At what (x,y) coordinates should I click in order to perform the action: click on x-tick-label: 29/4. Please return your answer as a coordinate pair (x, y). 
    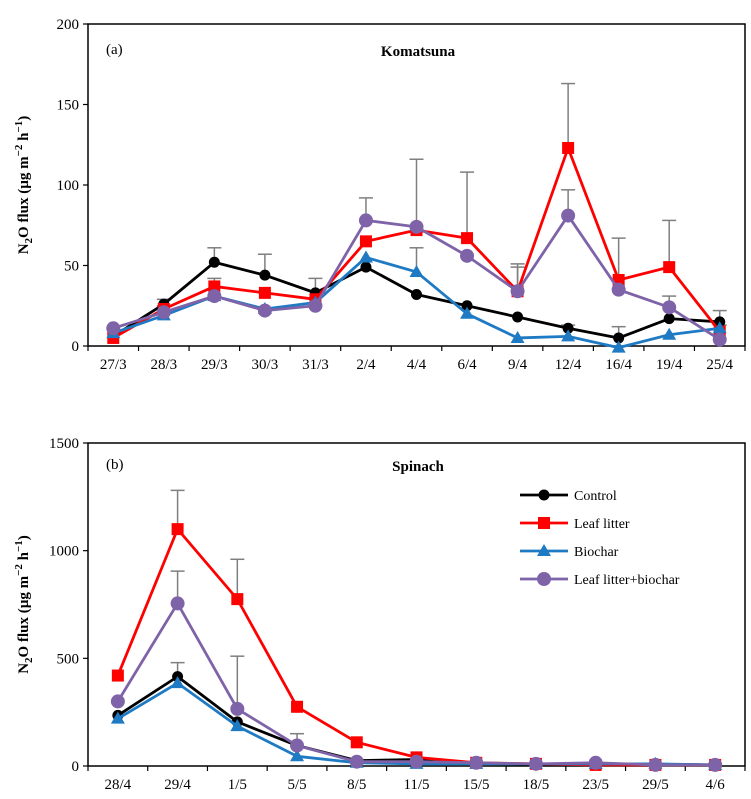
    Looking at the image, I should click on (177, 785).